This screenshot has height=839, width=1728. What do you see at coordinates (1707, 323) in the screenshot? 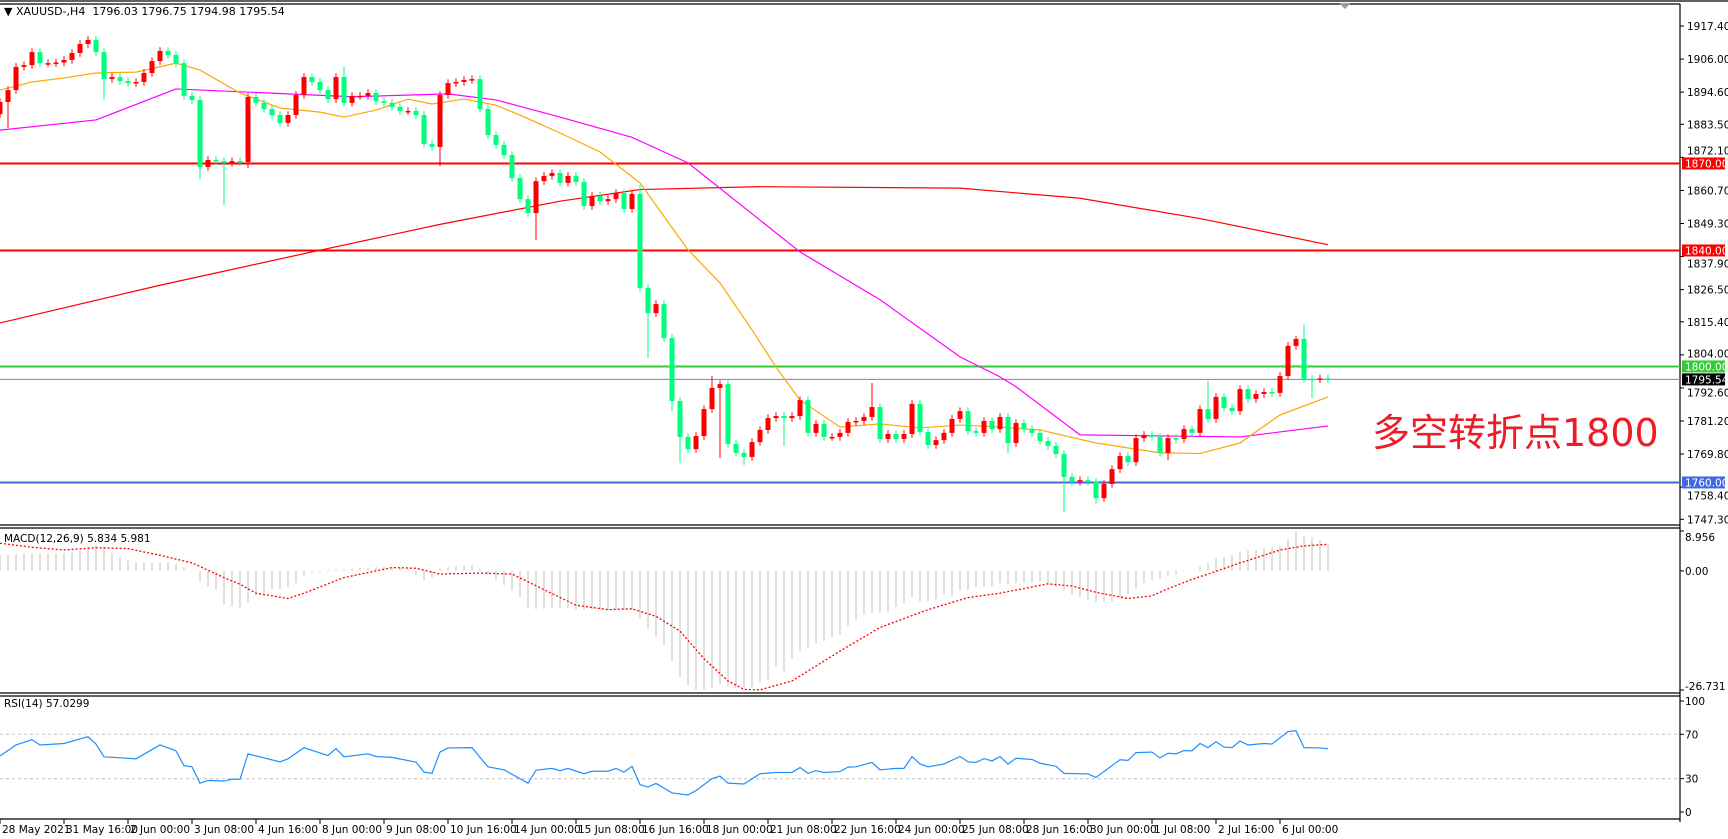
I see `price-tick-label: 1815.40` at bounding box center [1707, 323].